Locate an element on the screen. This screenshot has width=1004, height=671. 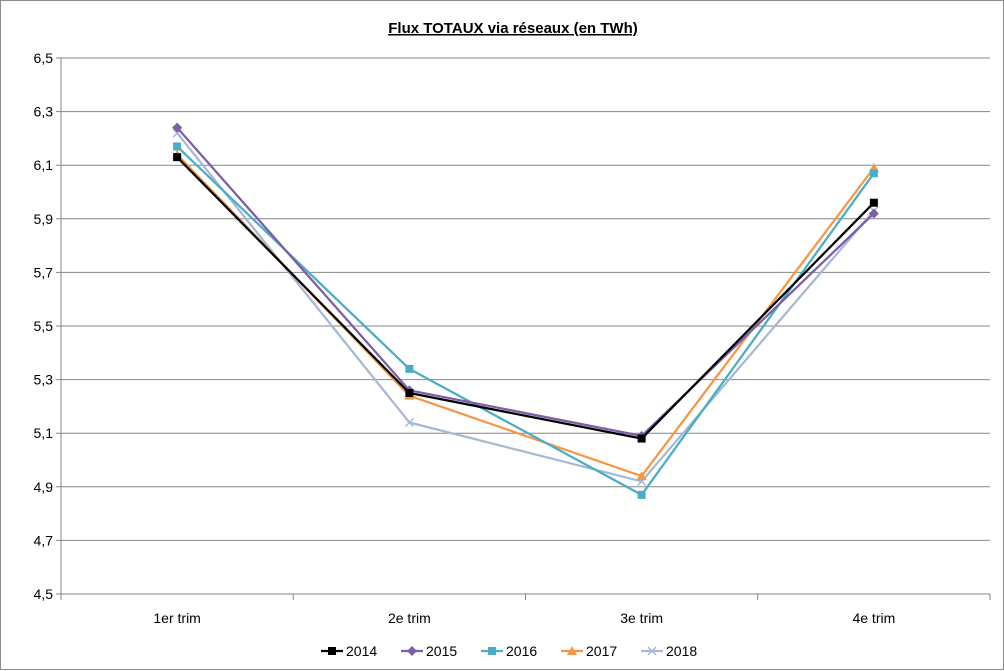
legend-item-2015: 2015 is located at coordinates (429, 651).